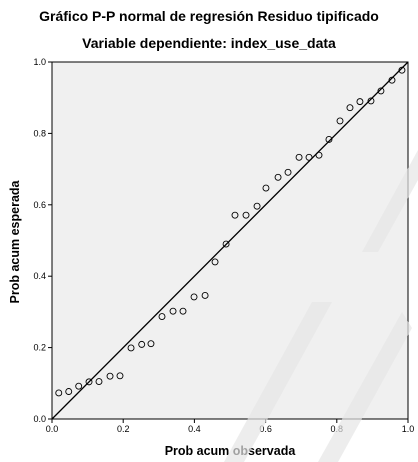 The width and height of the screenshot is (418, 462). I want to click on y-tick-label: 0.4, so click(39, 276).